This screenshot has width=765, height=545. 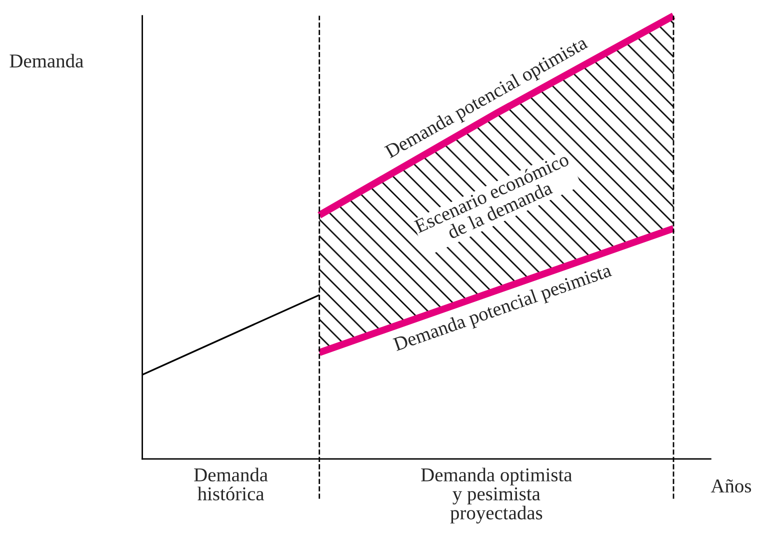 What do you see at coordinates (47, 61) in the screenshot?
I see `y-axis-title: Demanda` at bounding box center [47, 61].